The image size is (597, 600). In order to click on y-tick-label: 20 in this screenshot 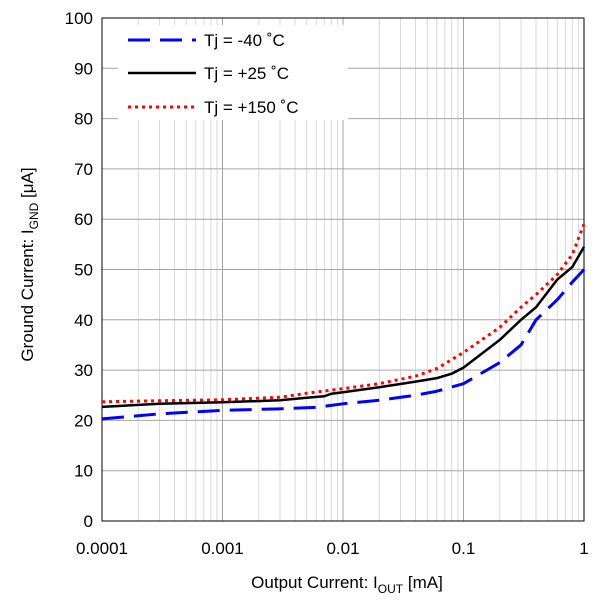, I will do `click(83, 420)`.